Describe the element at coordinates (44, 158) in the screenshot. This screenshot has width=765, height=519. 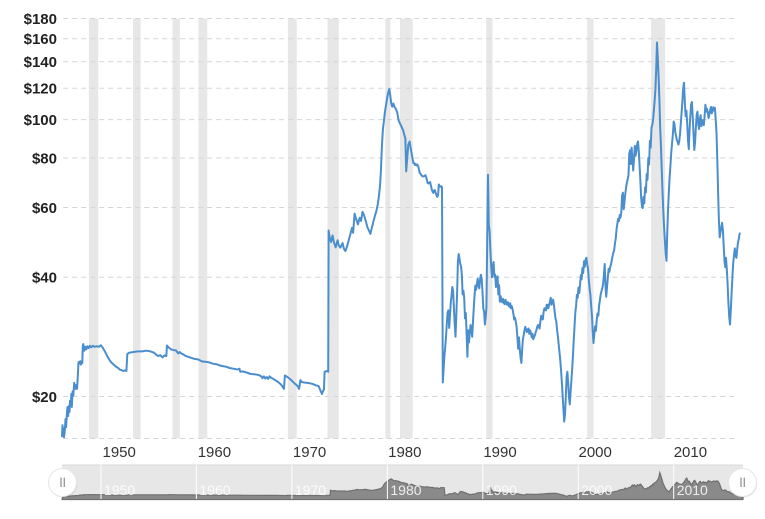
I see `svg-text: $80` at that location.